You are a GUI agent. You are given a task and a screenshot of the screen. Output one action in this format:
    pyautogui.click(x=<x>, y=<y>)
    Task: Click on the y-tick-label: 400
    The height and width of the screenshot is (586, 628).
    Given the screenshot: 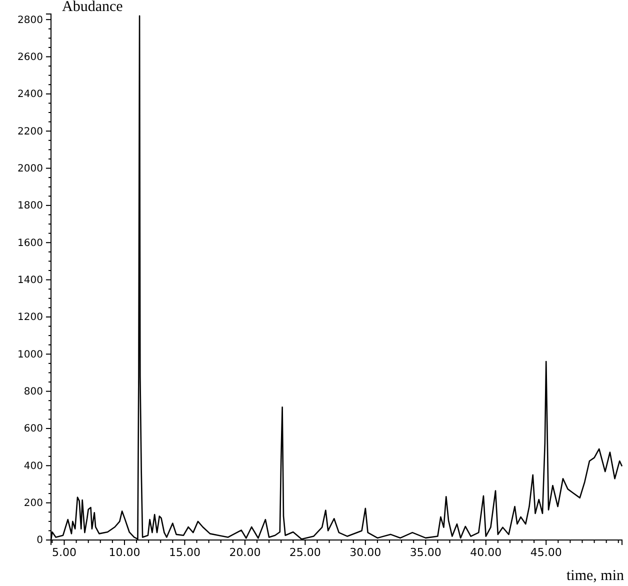 What is the action you would take?
    pyautogui.click(x=33, y=466)
    